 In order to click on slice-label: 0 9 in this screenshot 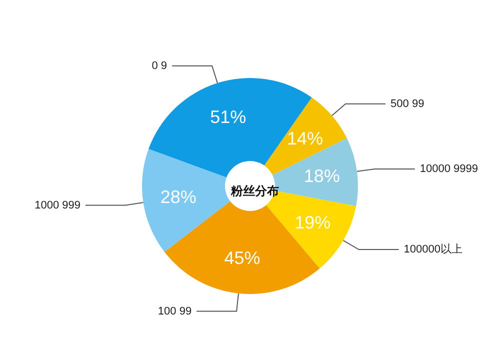, I will do `click(160, 66)`.